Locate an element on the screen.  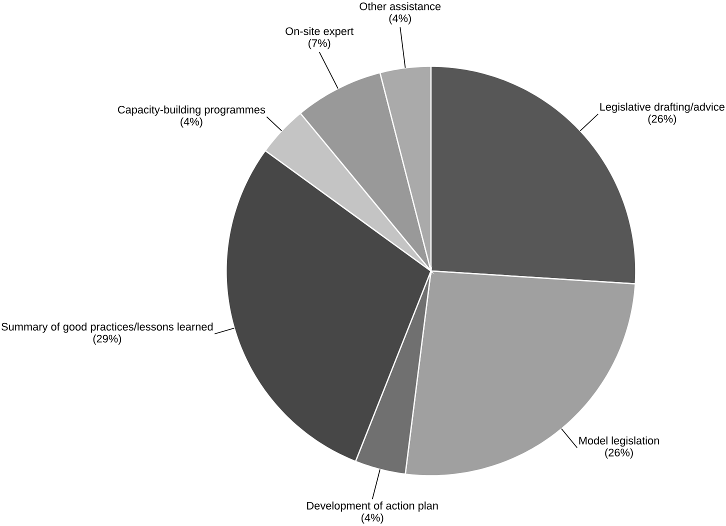
slice-label: Legislative drafting/advice is located at coordinates (662, 107).